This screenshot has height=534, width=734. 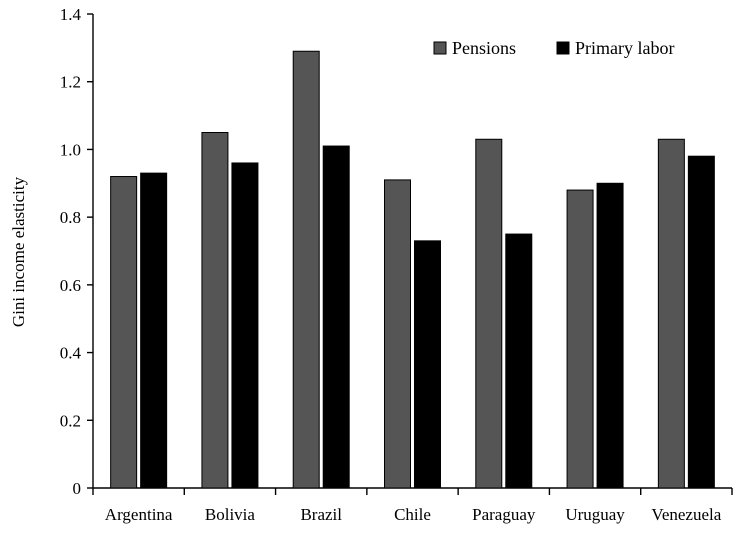 I want to click on x-category-label: Brazil, so click(x=321, y=514).